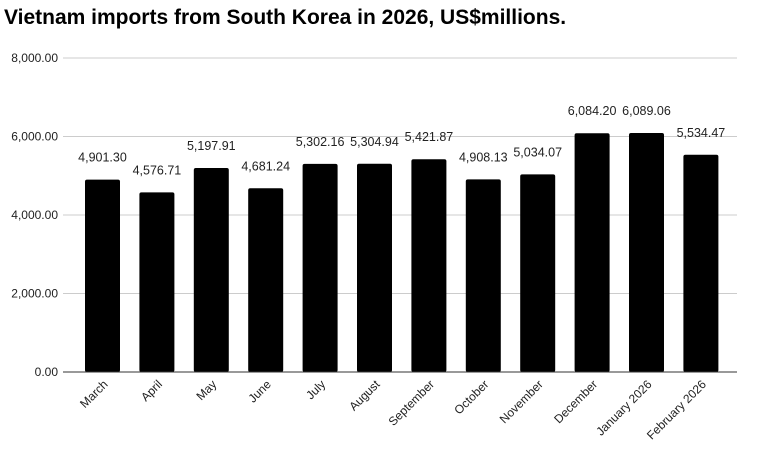 This screenshot has width=757, height=461. What do you see at coordinates (364, 395) in the screenshot?
I see `x-tick-label: August` at bounding box center [364, 395].